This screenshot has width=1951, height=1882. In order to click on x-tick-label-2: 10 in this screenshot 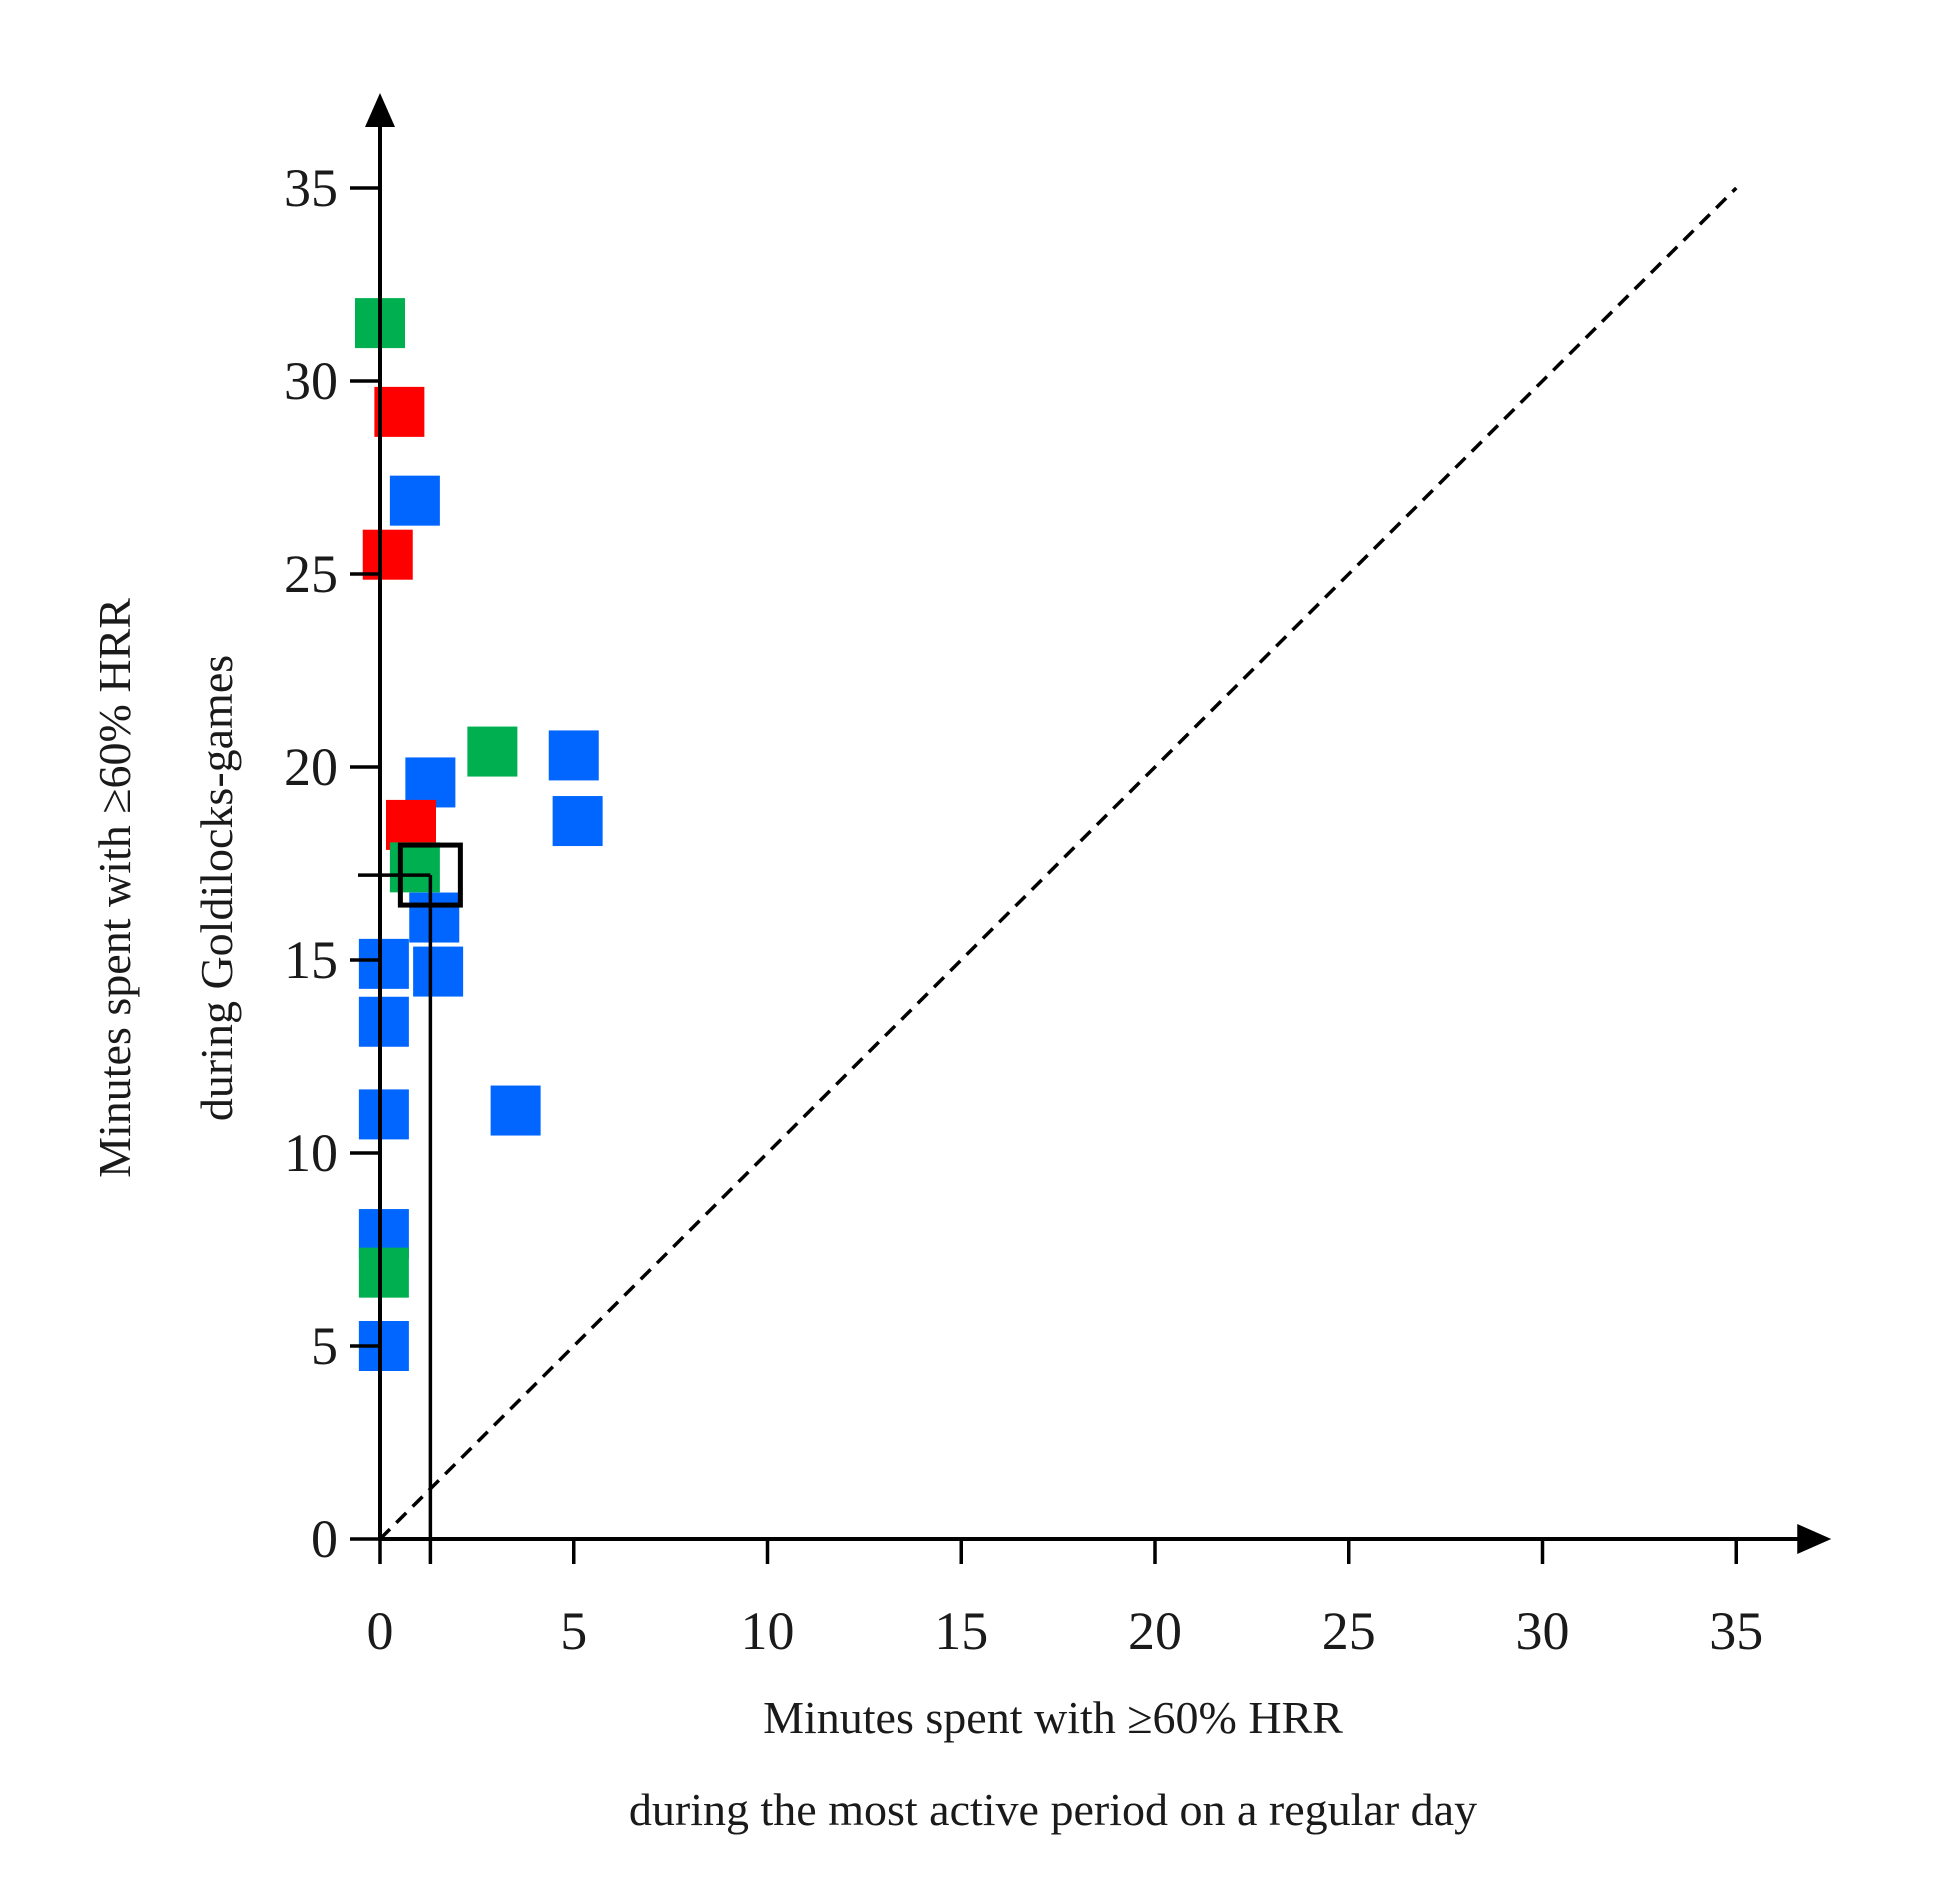, I will do `click(768, 1631)`.